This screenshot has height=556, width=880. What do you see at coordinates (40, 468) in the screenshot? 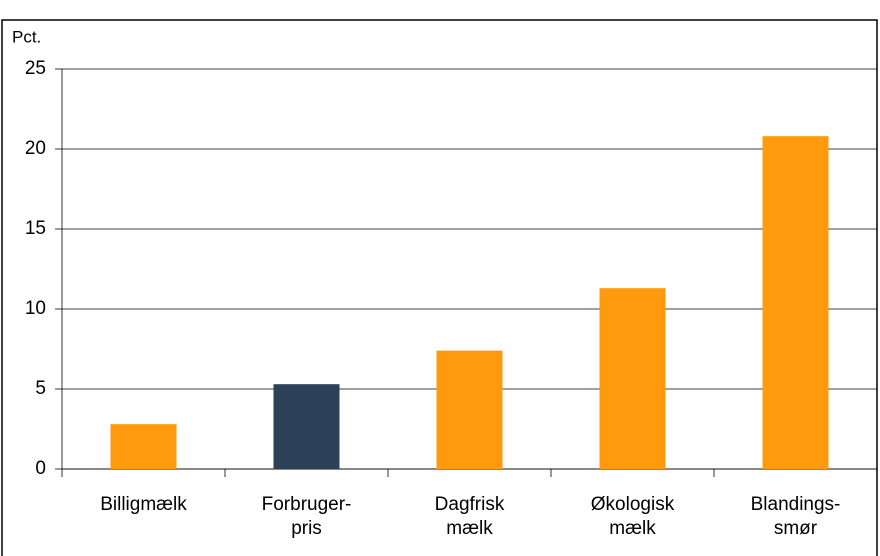
I see `y-tick-label: 0` at bounding box center [40, 468].